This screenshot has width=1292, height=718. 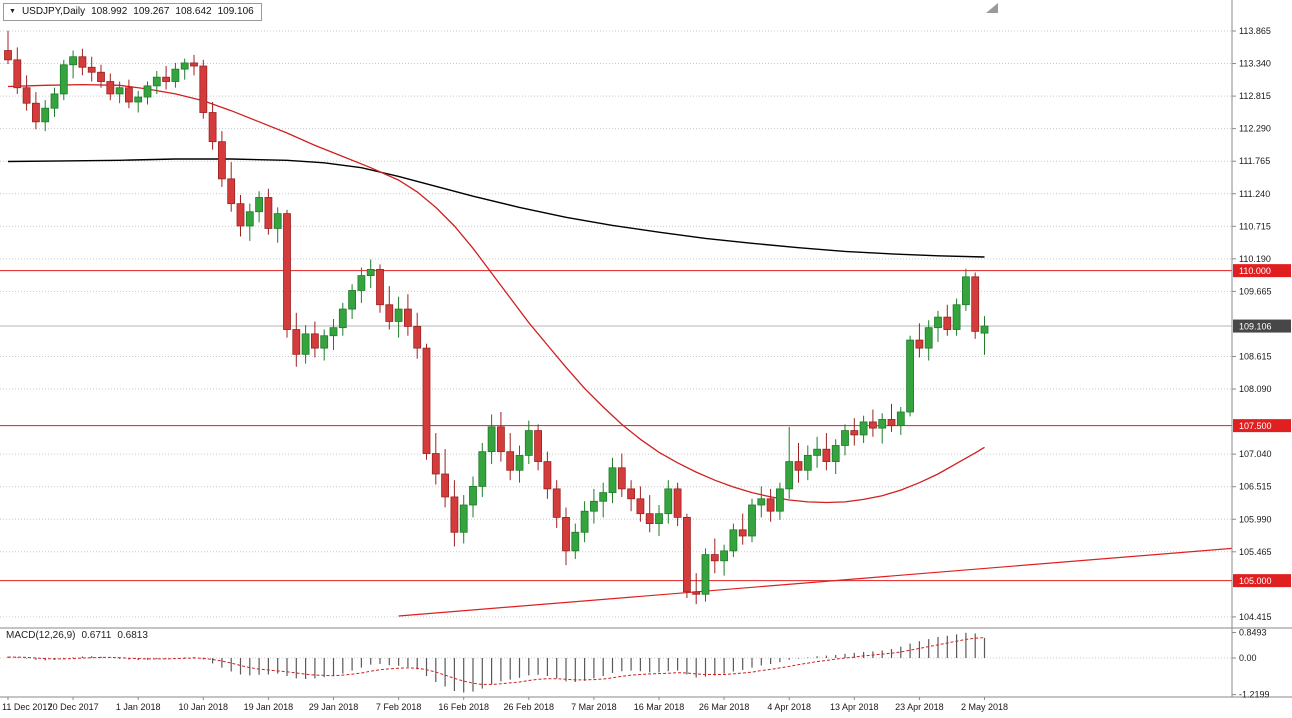 What do you see at coordinates (919, 707) in the screenshot?
I see `date-tick-label: 23 Apr 2018` at bounding box center [919, 707].